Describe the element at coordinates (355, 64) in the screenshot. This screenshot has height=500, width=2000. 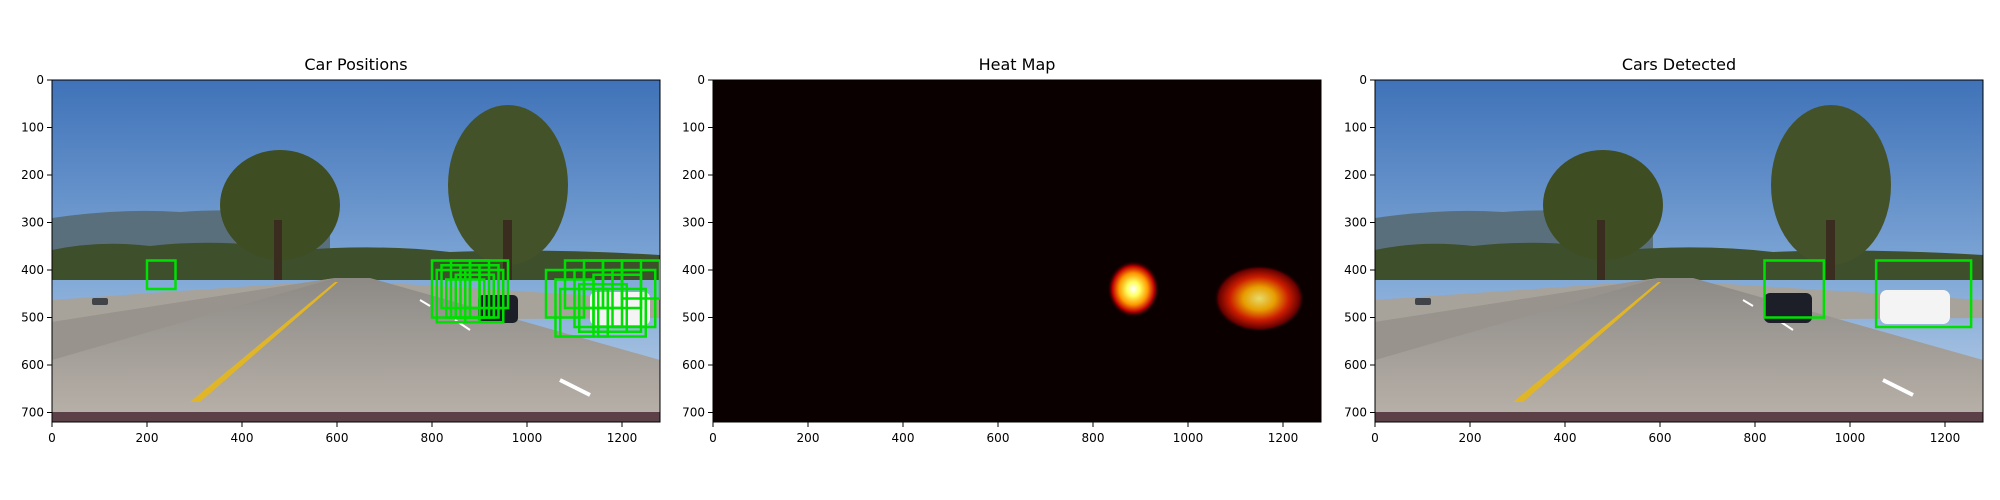
I see `panel-title: Car Positions` at that location.